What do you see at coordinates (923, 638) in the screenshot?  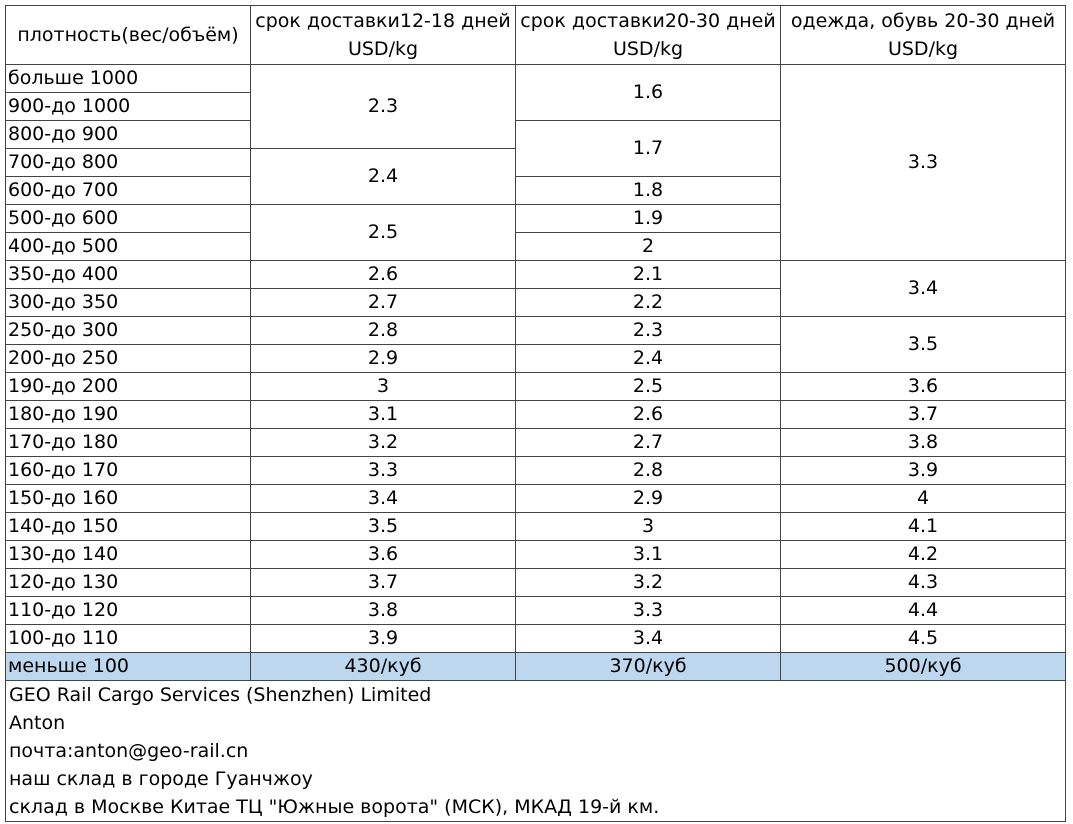 I see `price-cell: 4.5` at bounding box center [923, 638].